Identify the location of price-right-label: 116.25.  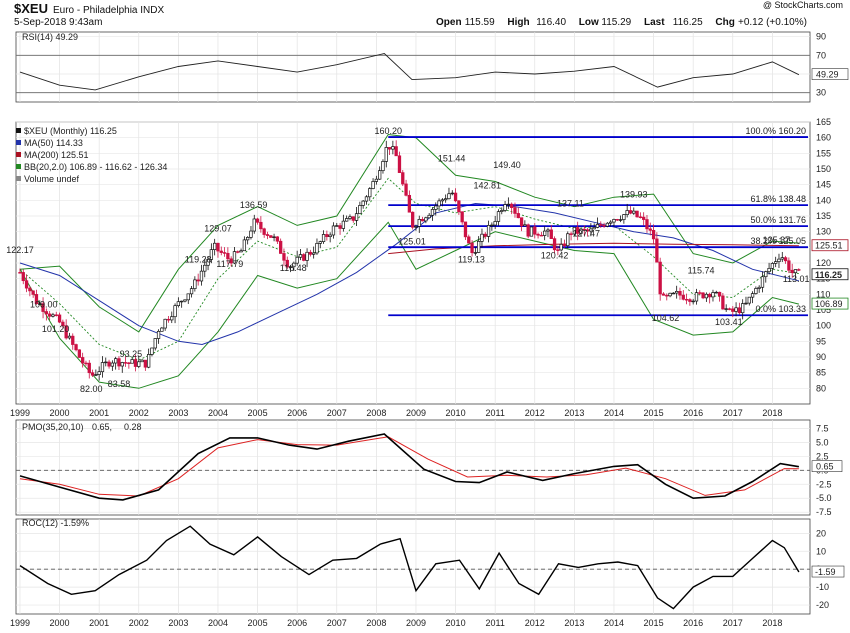
(828, 275).